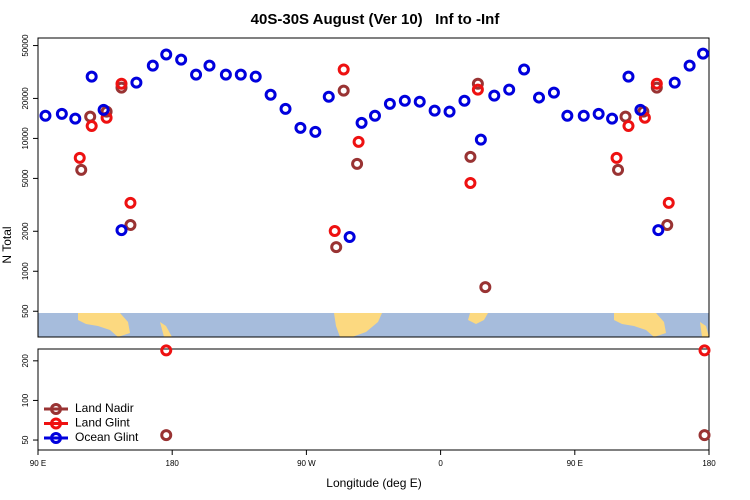  I want to click on y-tick-label: 1000, so click(25, 271).